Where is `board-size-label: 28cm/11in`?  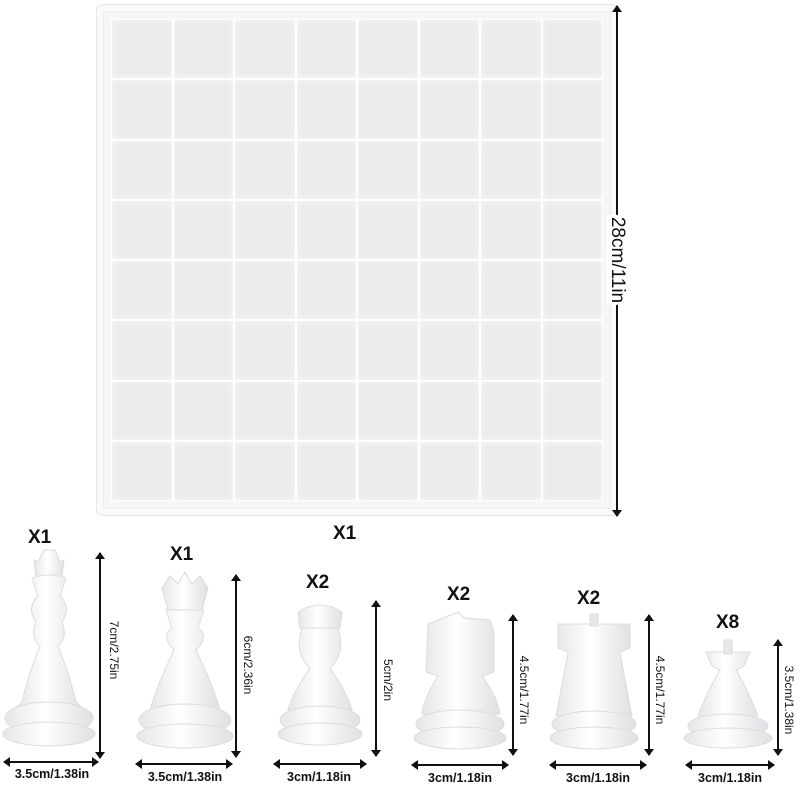 board-size-label: 28cm/11in is located at coordinates (617, 260).